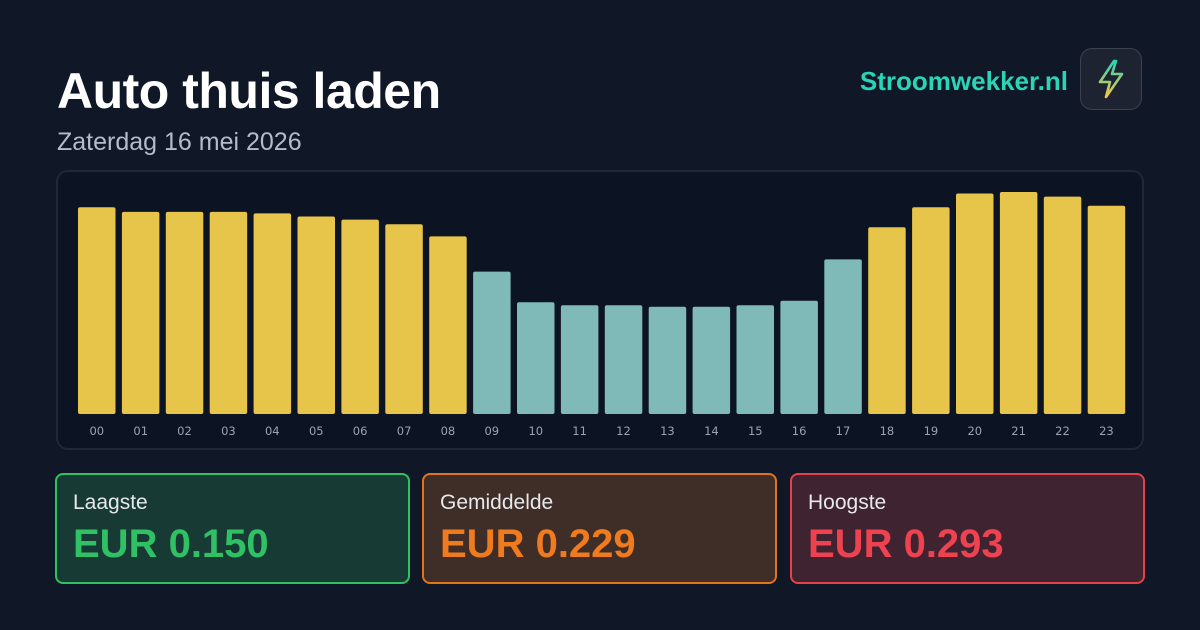  I want to click on x-tick-label: 03, so click(228, 431).